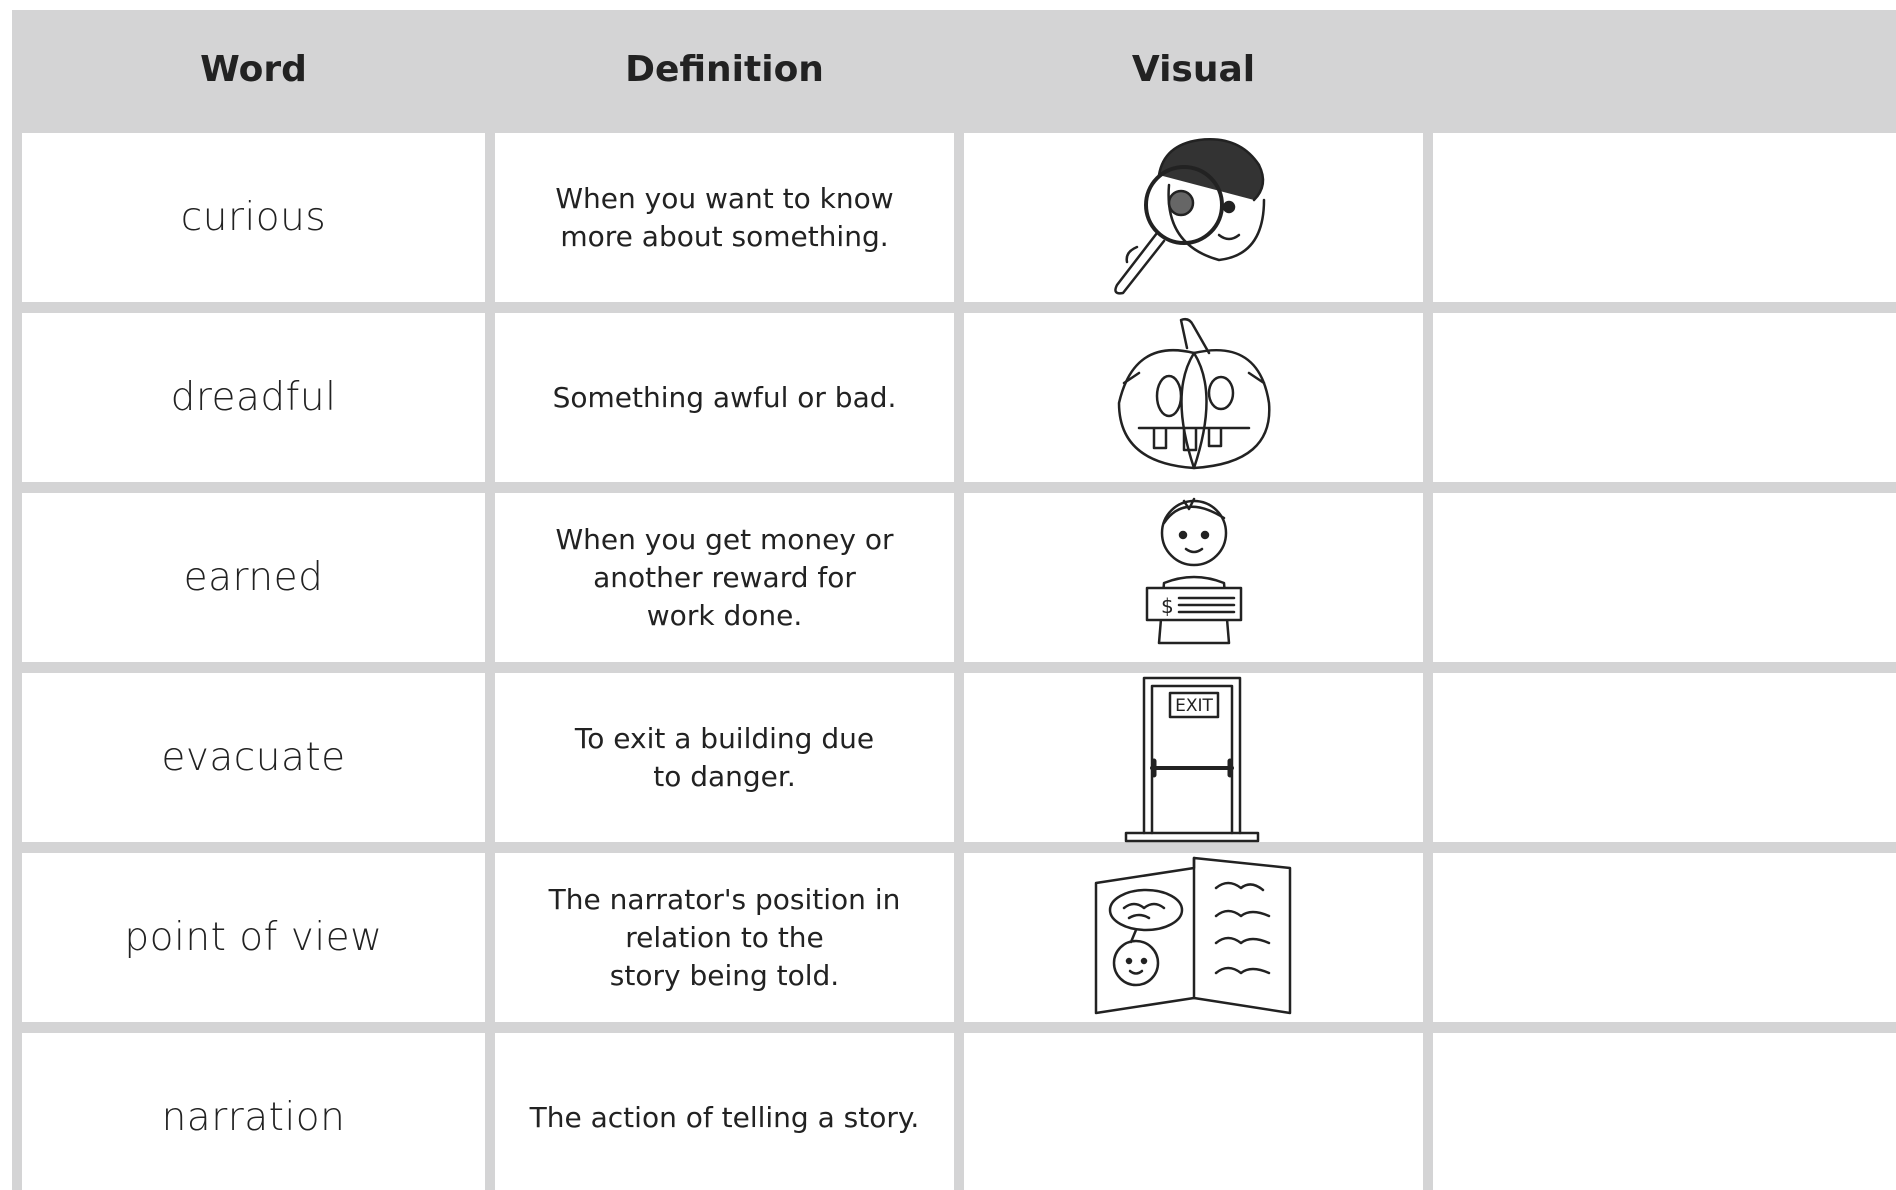 This screenshot has height=1190, width=1896. I want to click on illustration: EXIT, so click(1191, 759).